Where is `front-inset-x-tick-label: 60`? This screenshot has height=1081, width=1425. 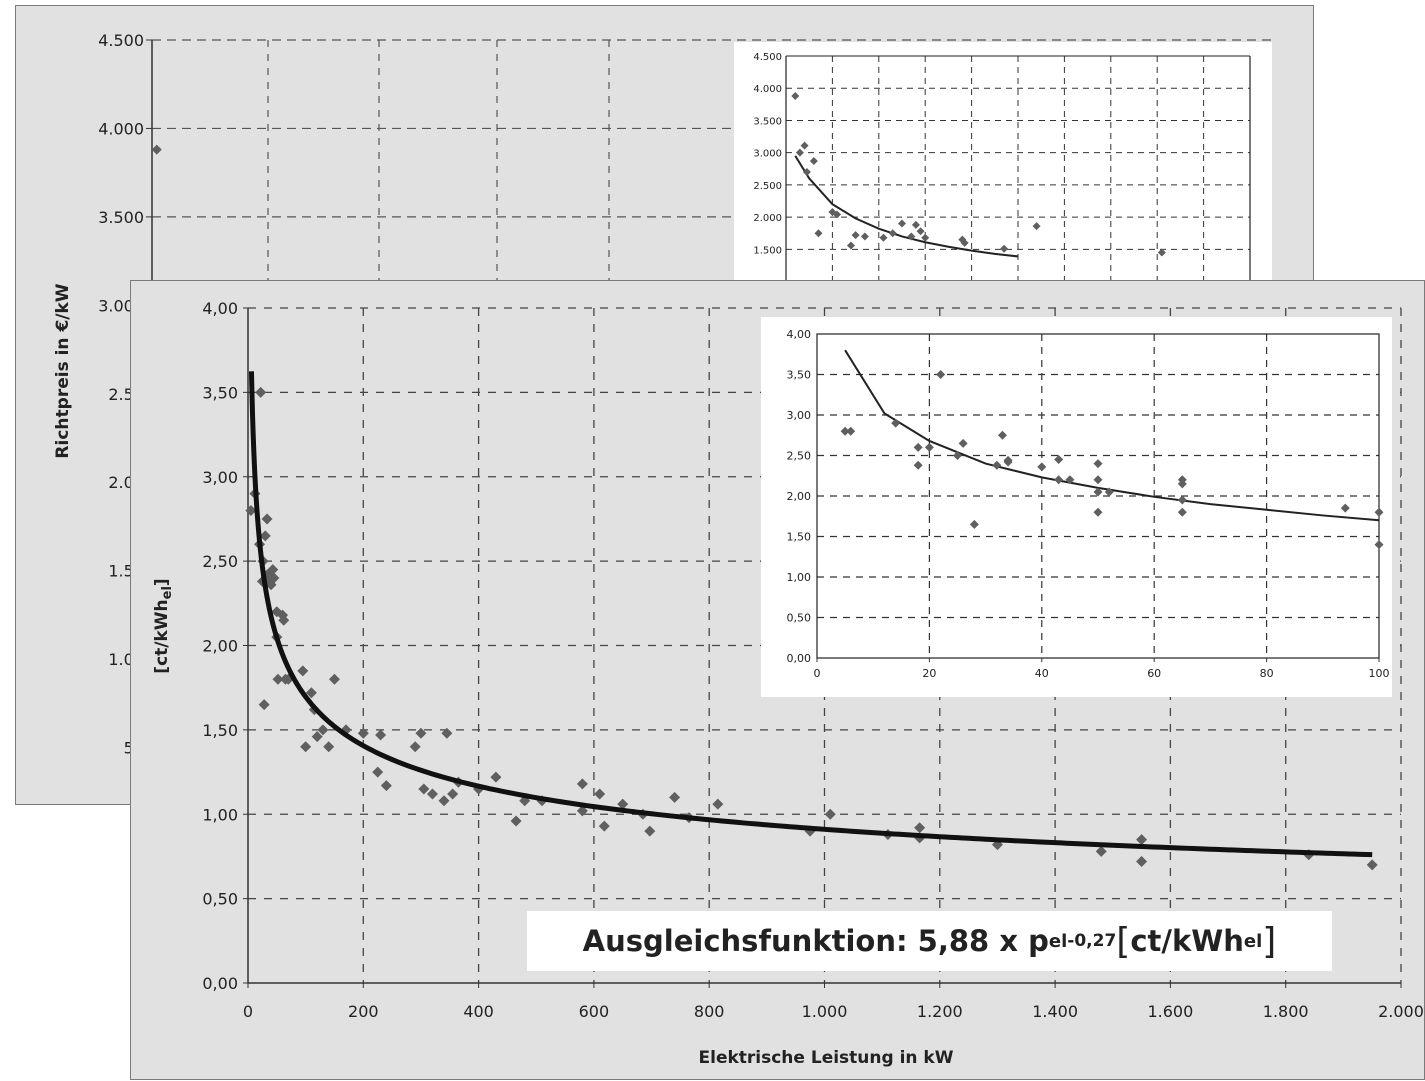
front-inset-x-tick-label: 60 is located at coordinates (1154, 673).